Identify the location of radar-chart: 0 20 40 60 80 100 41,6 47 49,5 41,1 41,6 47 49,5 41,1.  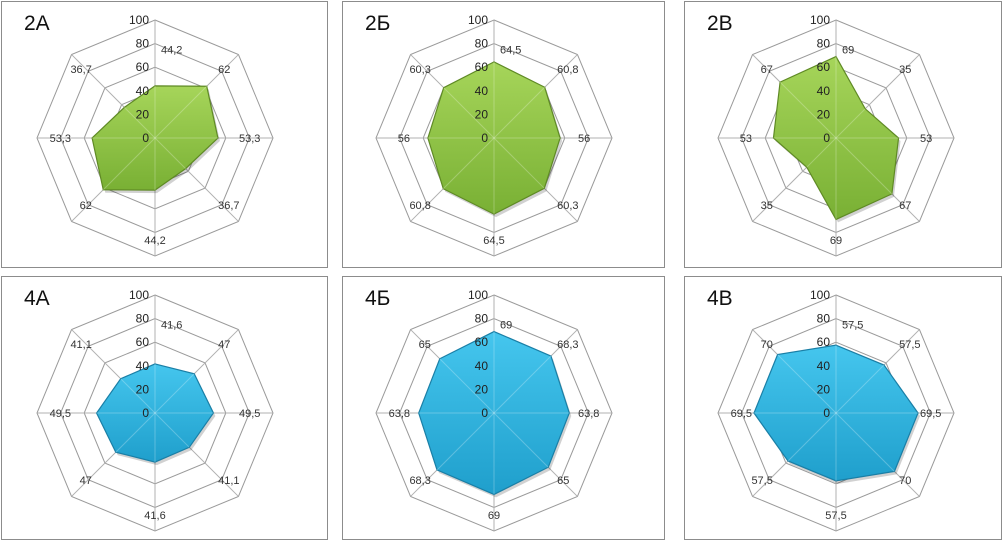
(155, 410).